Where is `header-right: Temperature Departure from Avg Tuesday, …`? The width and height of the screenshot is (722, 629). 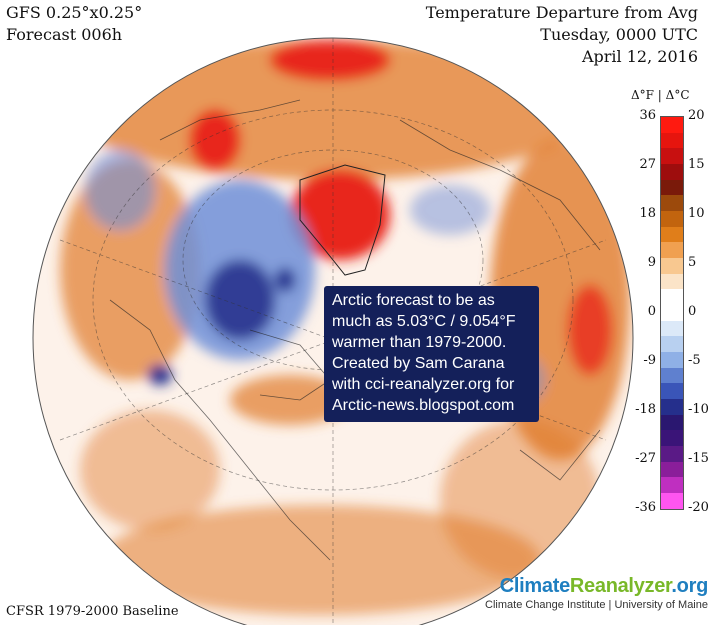 header-right: Temperature Departure from Avg Tuesday, … is located at coordinates (562, 35).